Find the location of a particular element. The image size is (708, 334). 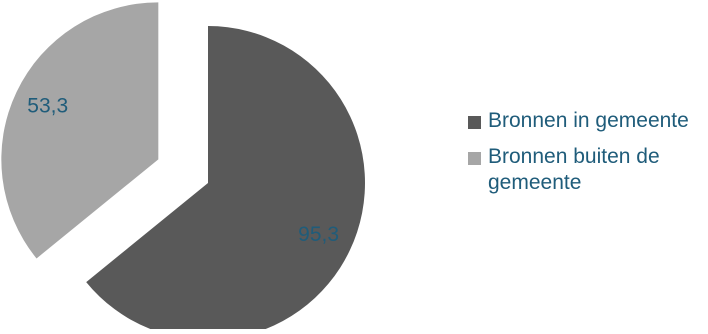

legend-item-bronnen-in-gemeente: Bronnen in gemeente is located at coordinates (588, 121).